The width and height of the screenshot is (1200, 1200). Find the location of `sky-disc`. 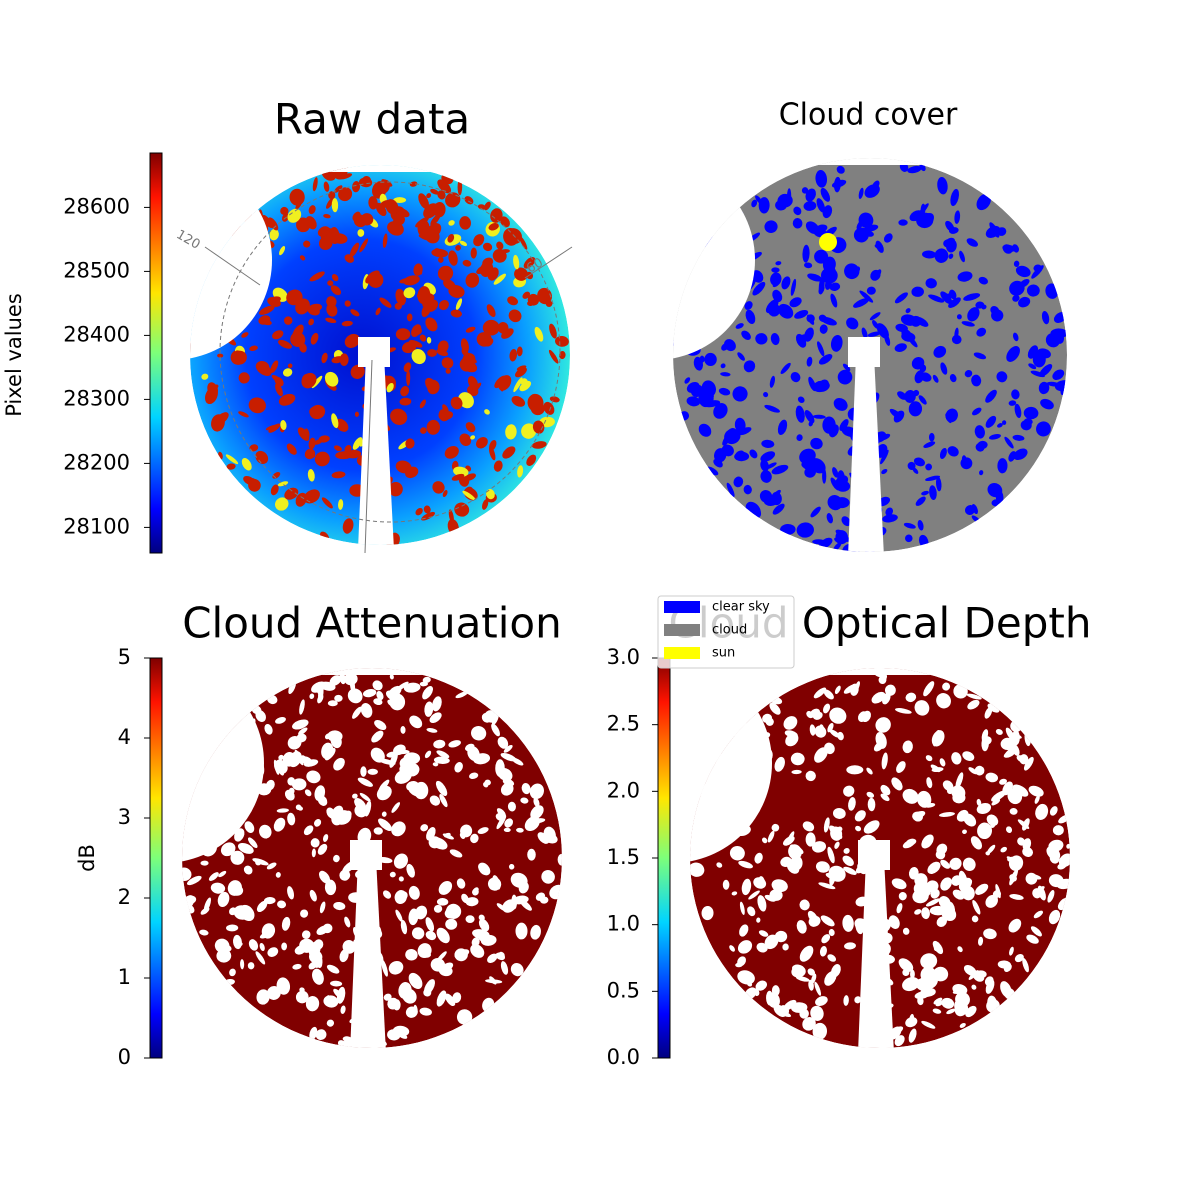

sky-disc is located at coordinates (372, 858).